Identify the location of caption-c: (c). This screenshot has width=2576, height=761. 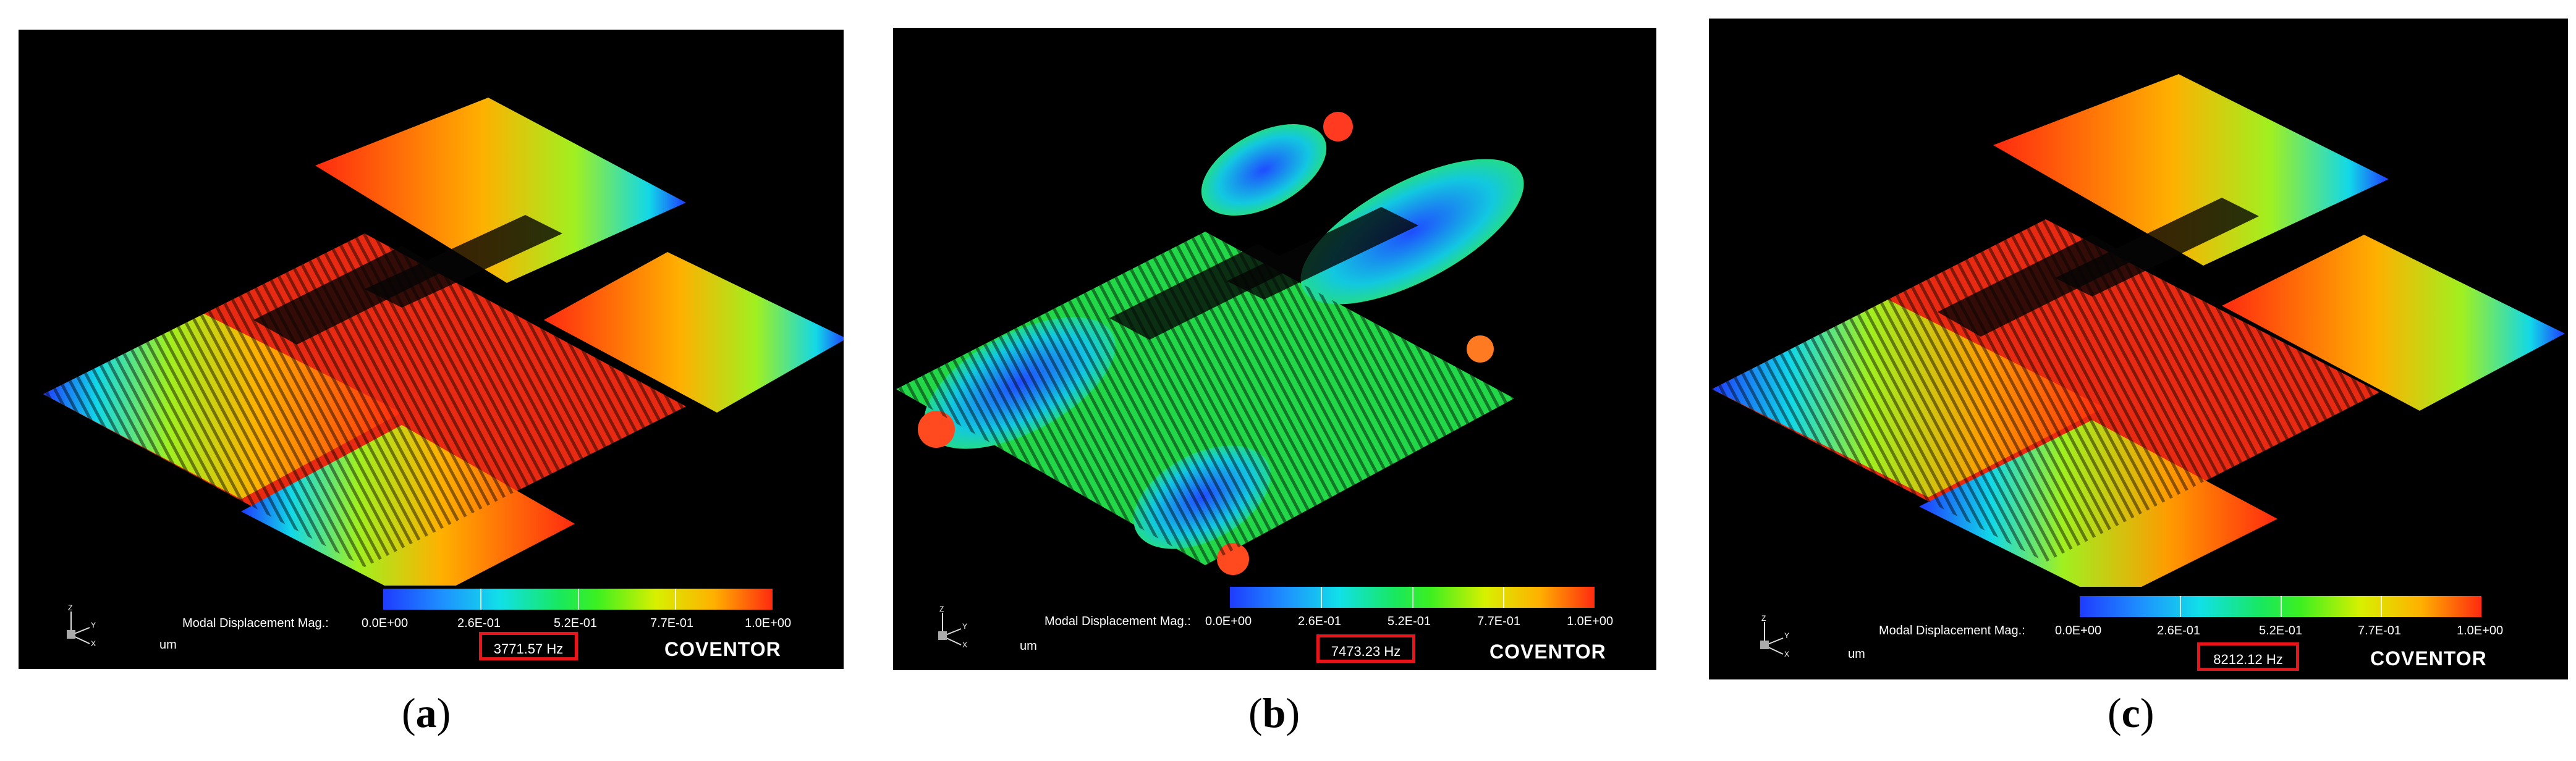
(2131, 713).